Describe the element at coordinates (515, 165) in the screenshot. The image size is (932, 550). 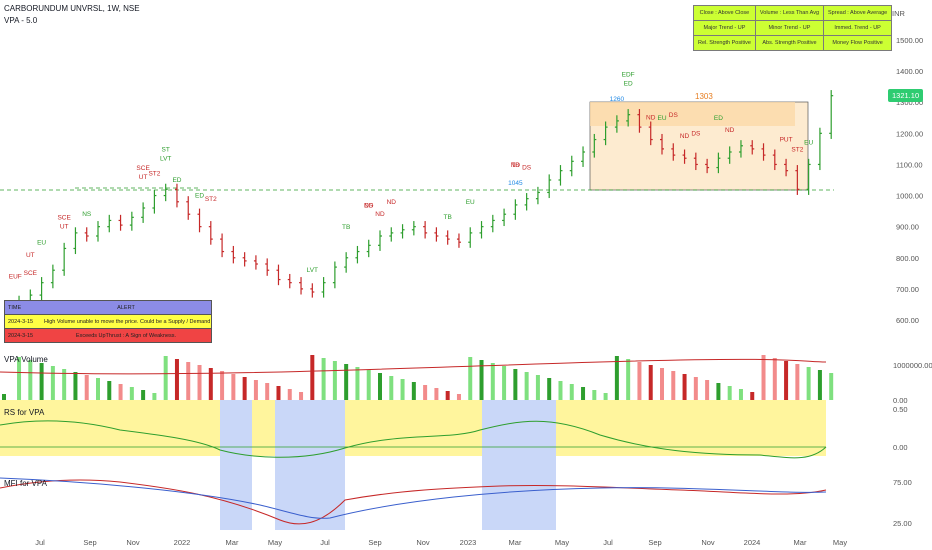
I see `signal-label: TB` at that location.